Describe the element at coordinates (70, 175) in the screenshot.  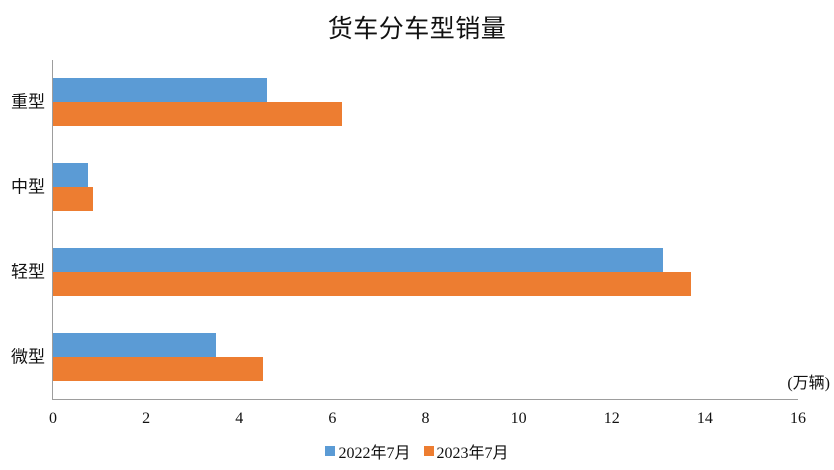
I see `bar-series0-cat1` at that location.